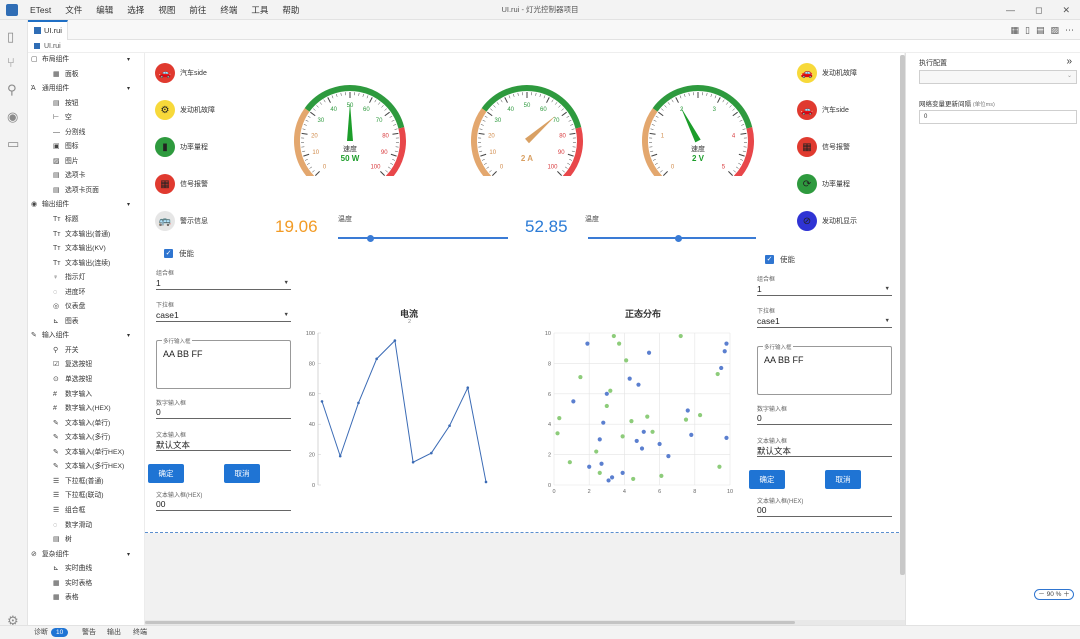 This screenshot has height=639, width=1080. Describe the element at coordinates (229, 10) in the screenshot. I see `menu-item: 终端` at that location.